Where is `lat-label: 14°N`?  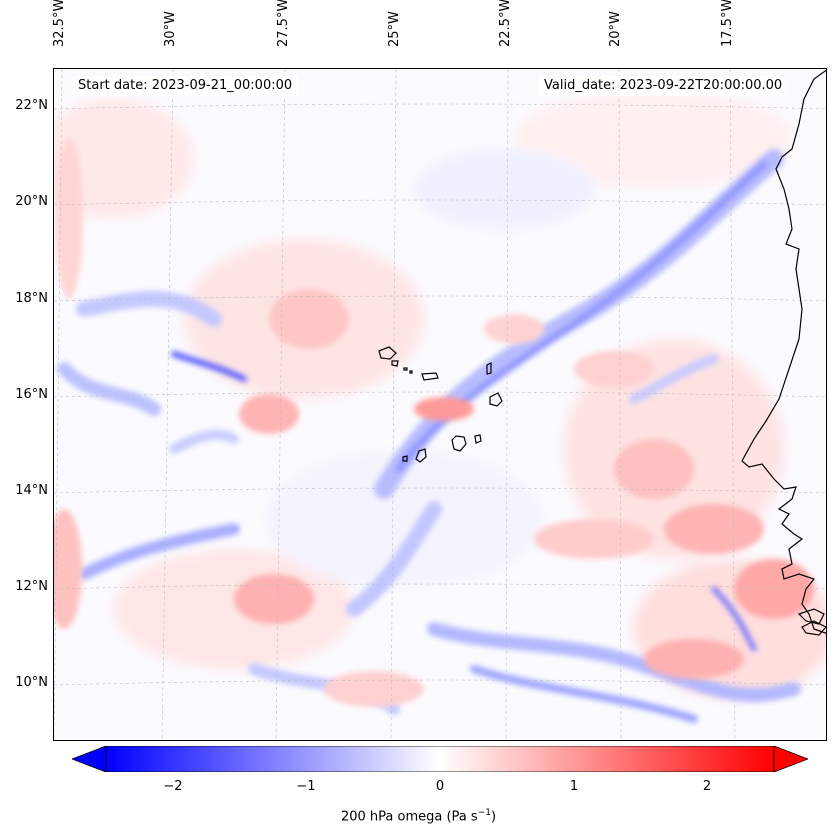 lat-label: 14°N is located at coordinates (31, 490).